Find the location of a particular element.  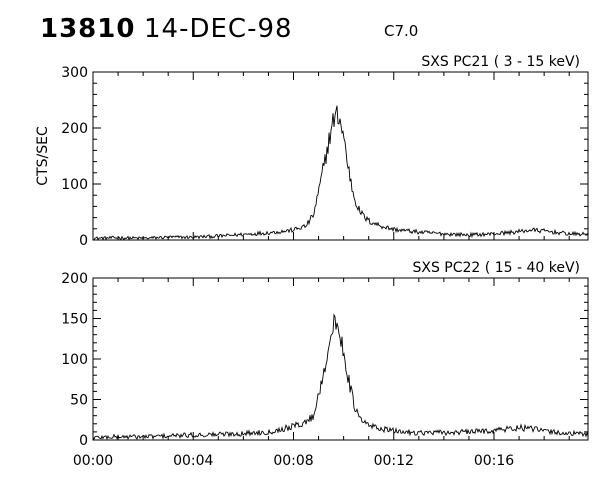

y-tick-label-1: 200 is located at coordinates (74, 129).